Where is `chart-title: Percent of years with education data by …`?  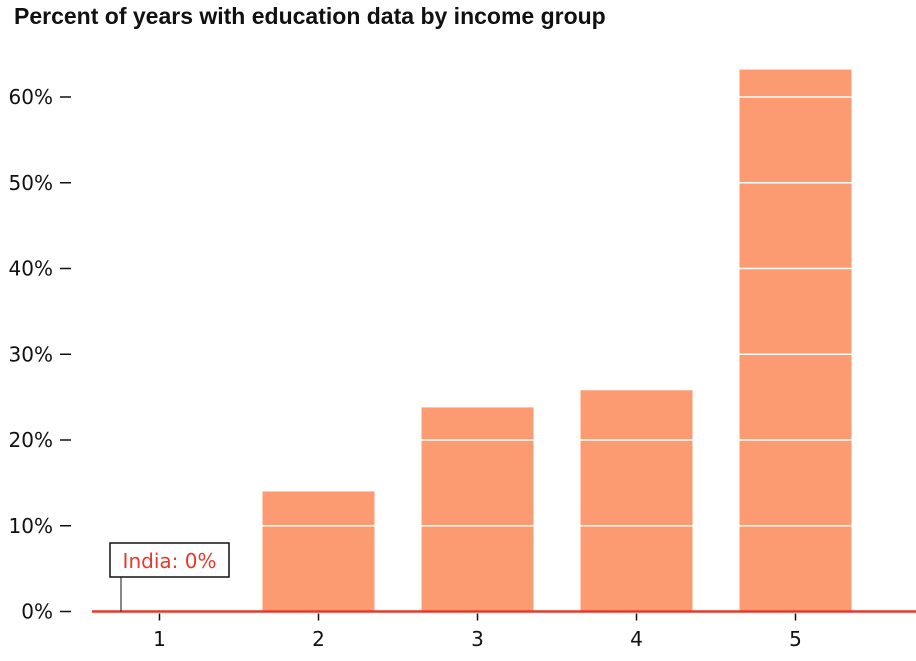
chart-title: Percent of years with education data by … is located at coordinates (310, 16).